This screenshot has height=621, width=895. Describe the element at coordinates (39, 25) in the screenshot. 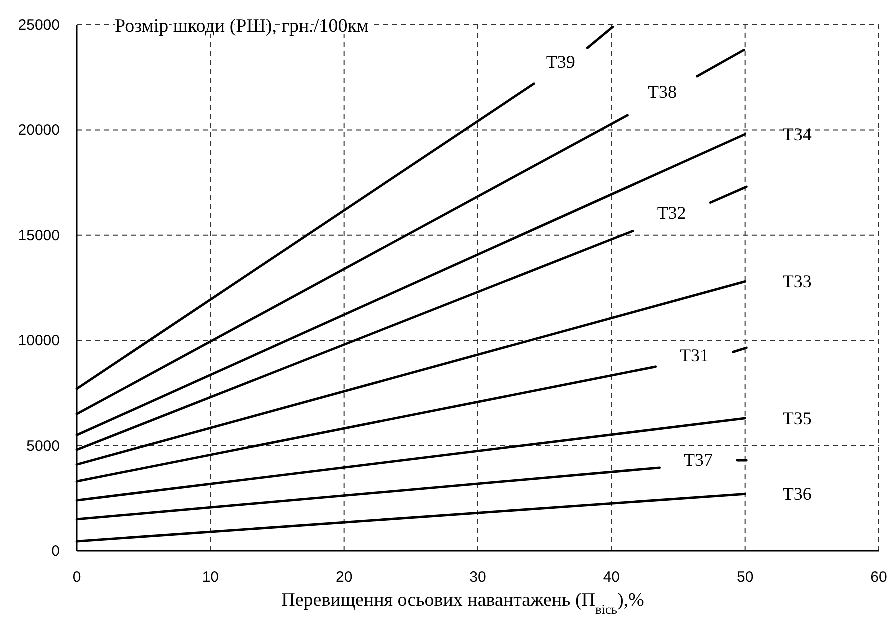

I see `y-tick-label: 25000` at that location.